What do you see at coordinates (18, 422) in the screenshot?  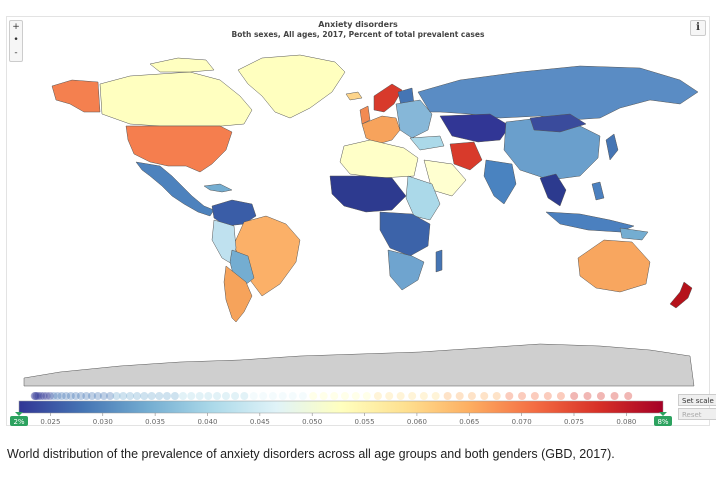 I see `legend-min-handle-label: 2%` at bounding box center [18, 422].